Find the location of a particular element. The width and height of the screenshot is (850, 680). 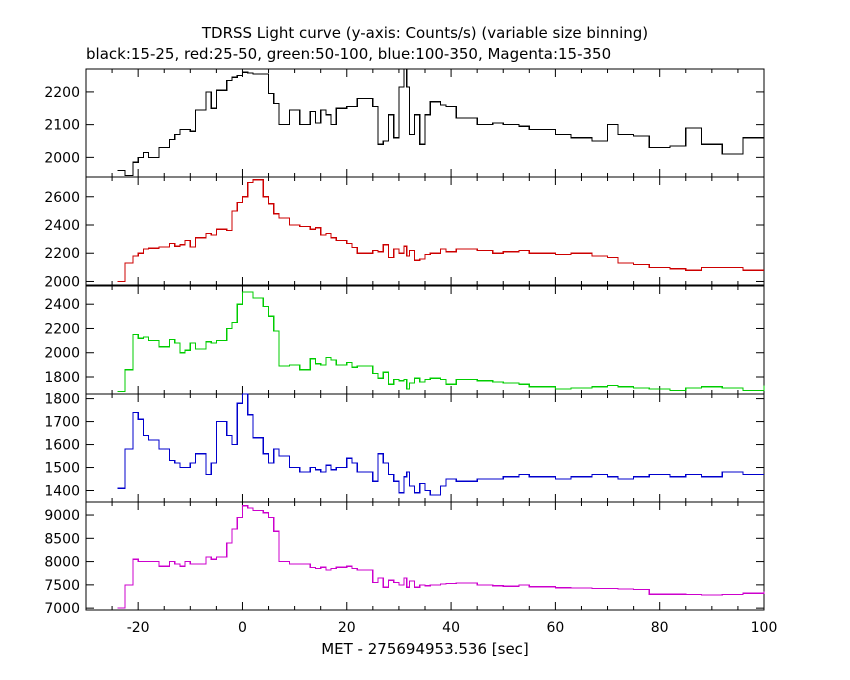

x-tick-label--20: -20 is located at coordinates (138, 628).